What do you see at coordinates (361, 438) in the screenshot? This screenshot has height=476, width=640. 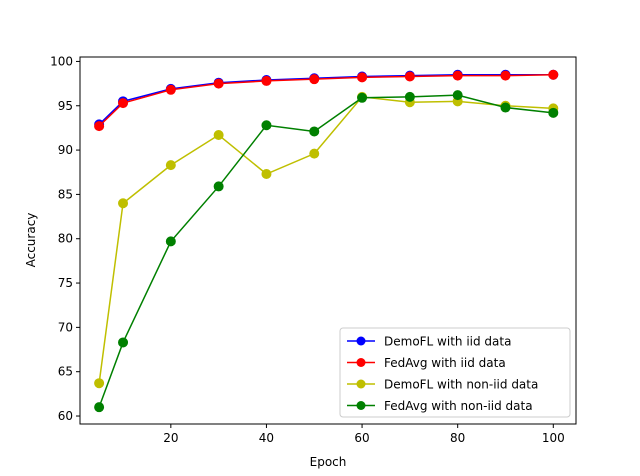 I see `x-tick-label: 60` at bounding box center [361, 438].